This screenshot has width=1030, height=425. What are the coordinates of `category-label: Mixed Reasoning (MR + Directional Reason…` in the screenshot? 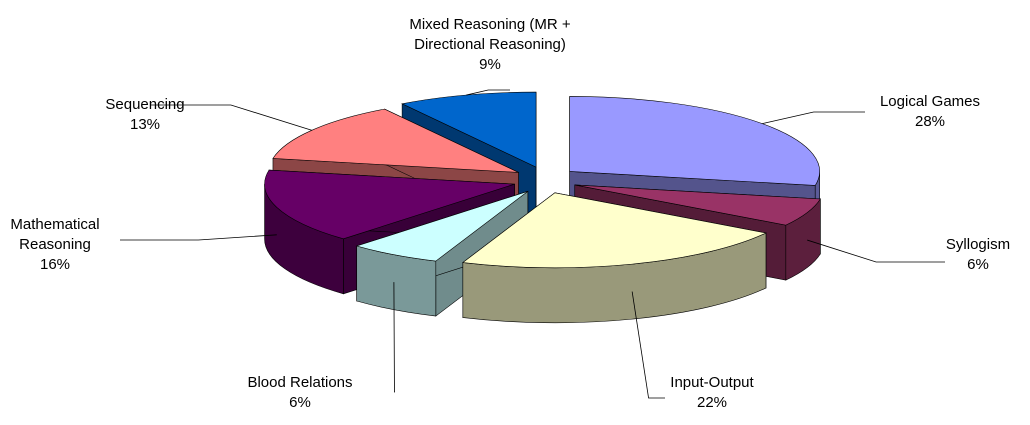 It's located at (490, 34).